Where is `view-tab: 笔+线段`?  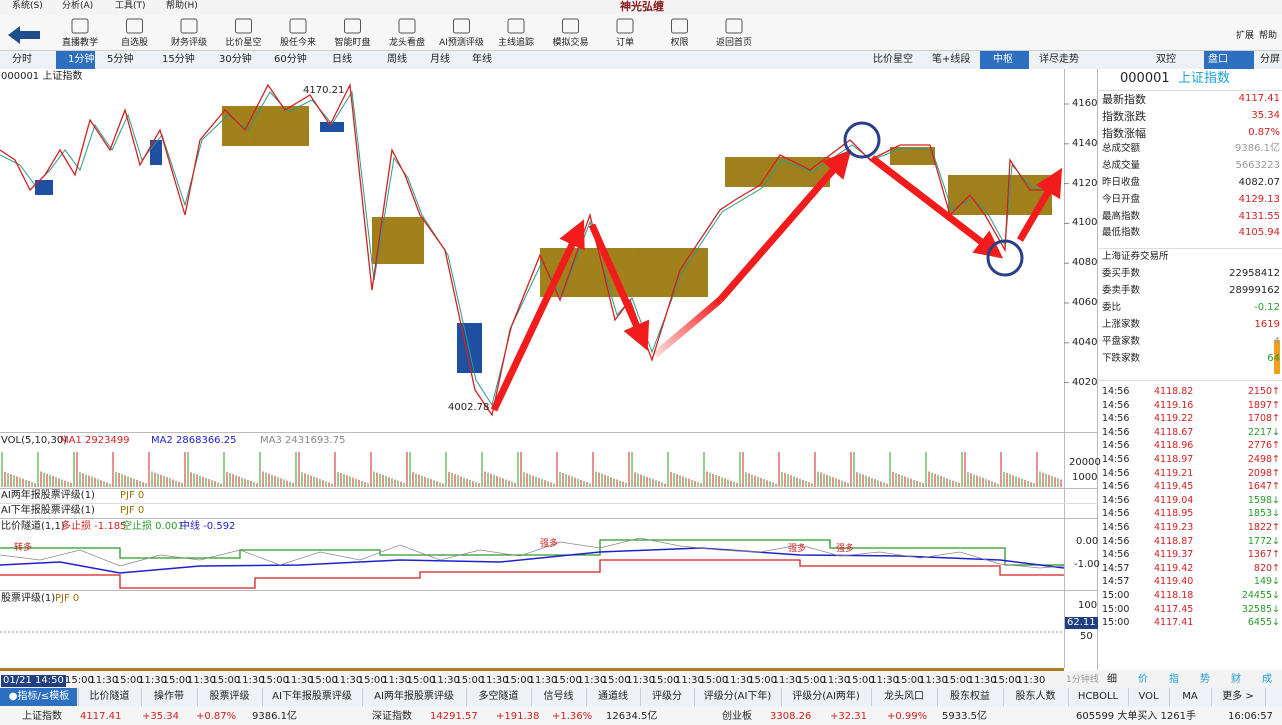 view-tab: 笔+线段 is located at coordinates (951, 59).